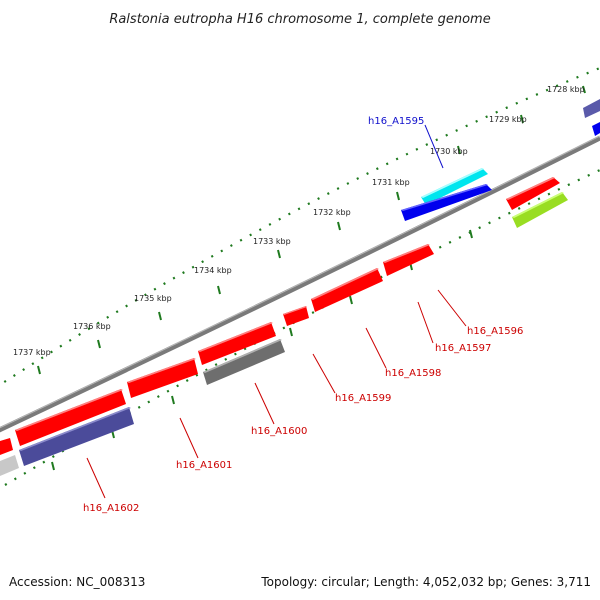 This screenshot has width=600, height=600. I want to click on tick-label-1734: 1734 kbp, so click(213, 270).